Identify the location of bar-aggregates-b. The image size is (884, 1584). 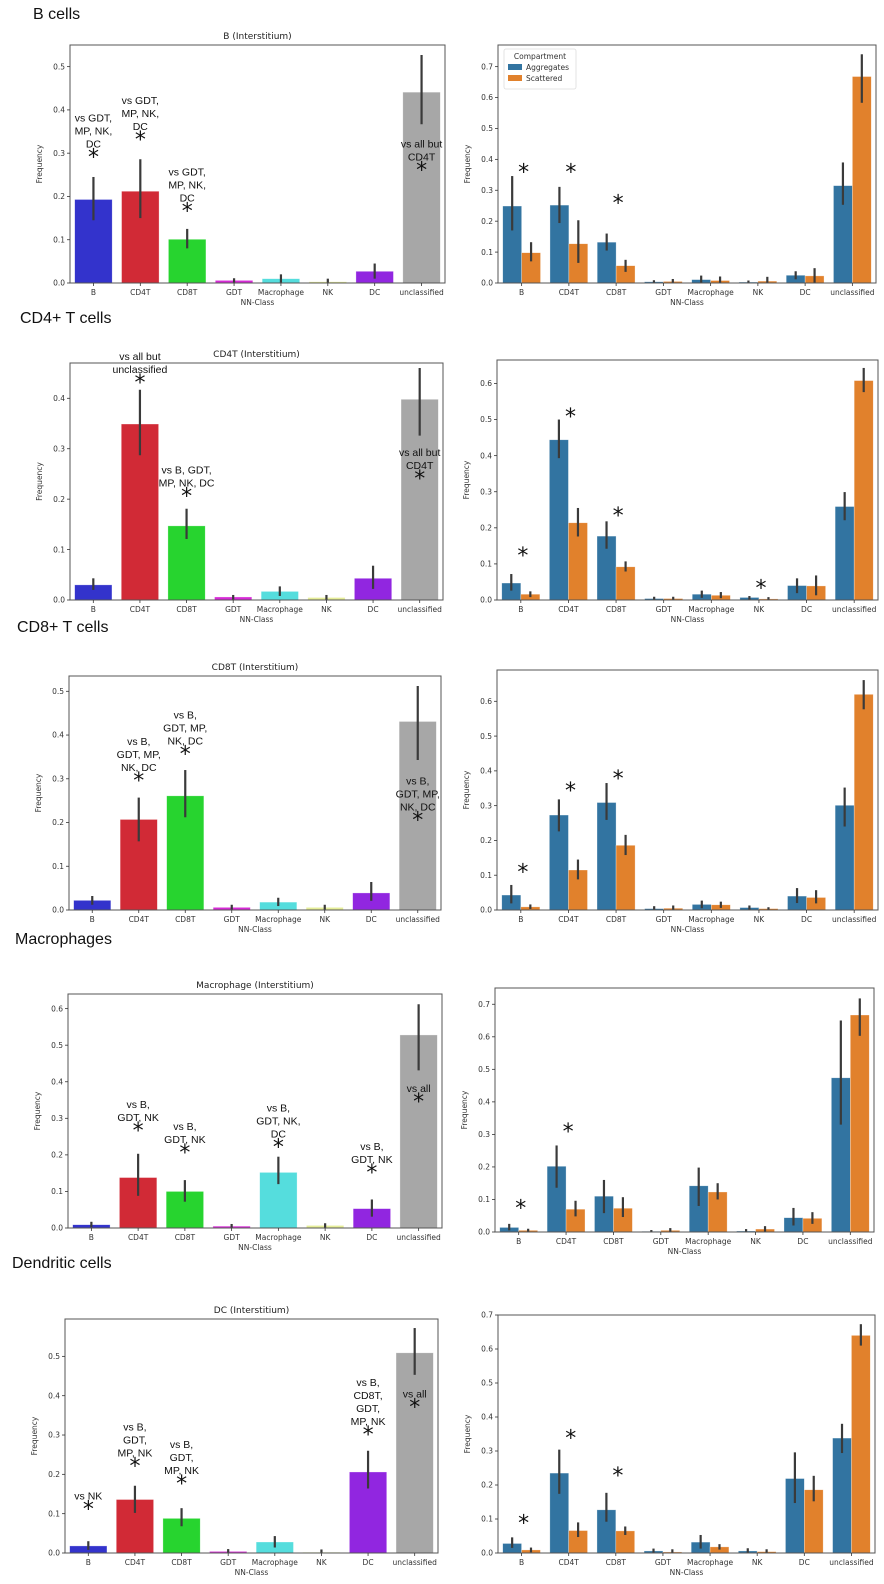
(512, 244).